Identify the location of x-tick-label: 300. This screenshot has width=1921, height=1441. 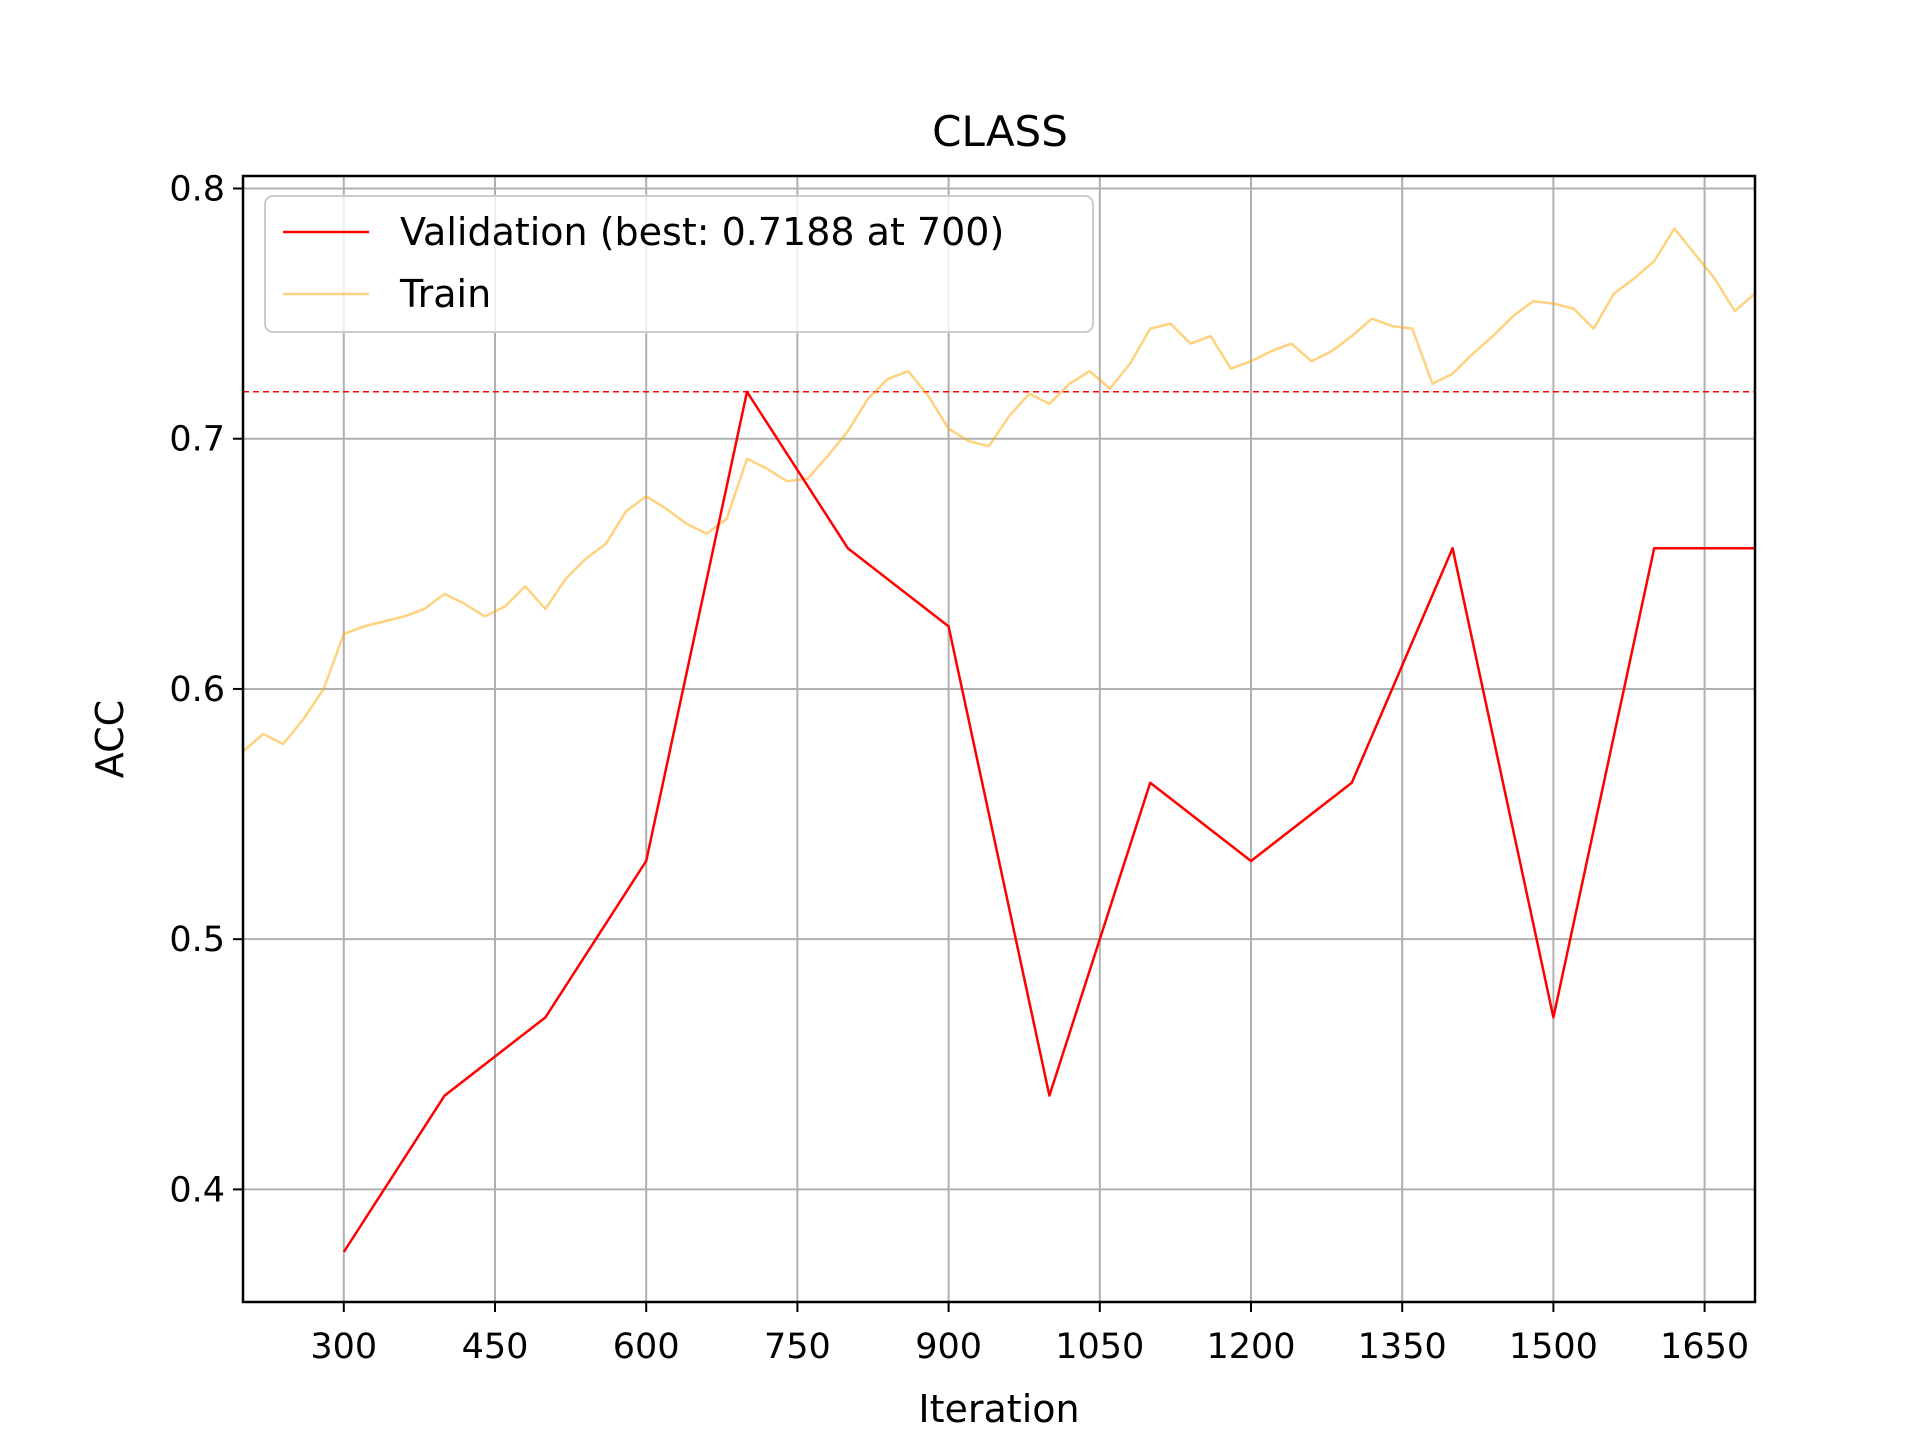
(343, 1347).